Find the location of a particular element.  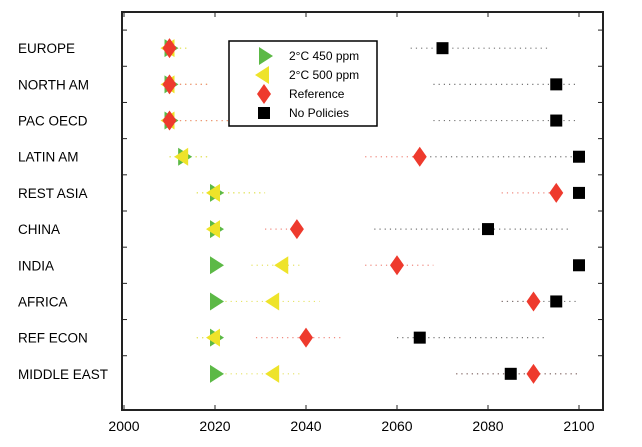

marker-diamond-middle-east is located at coordinates (533, 373).